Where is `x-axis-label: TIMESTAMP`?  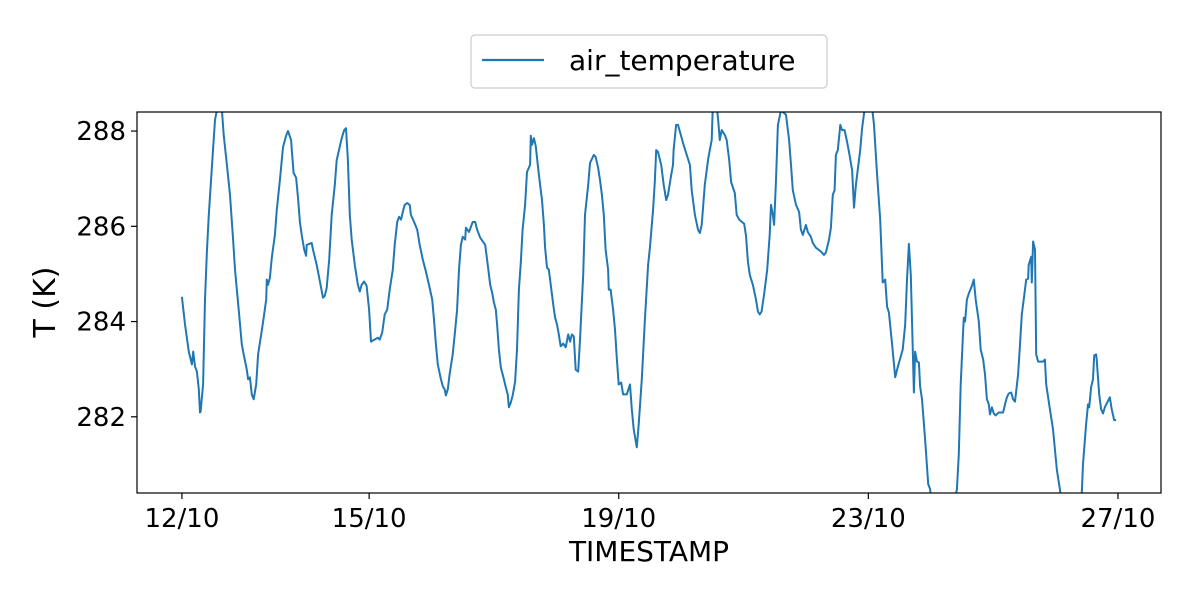 x-axis-label: TIMESTAMP is located at coordinates (648, 551).